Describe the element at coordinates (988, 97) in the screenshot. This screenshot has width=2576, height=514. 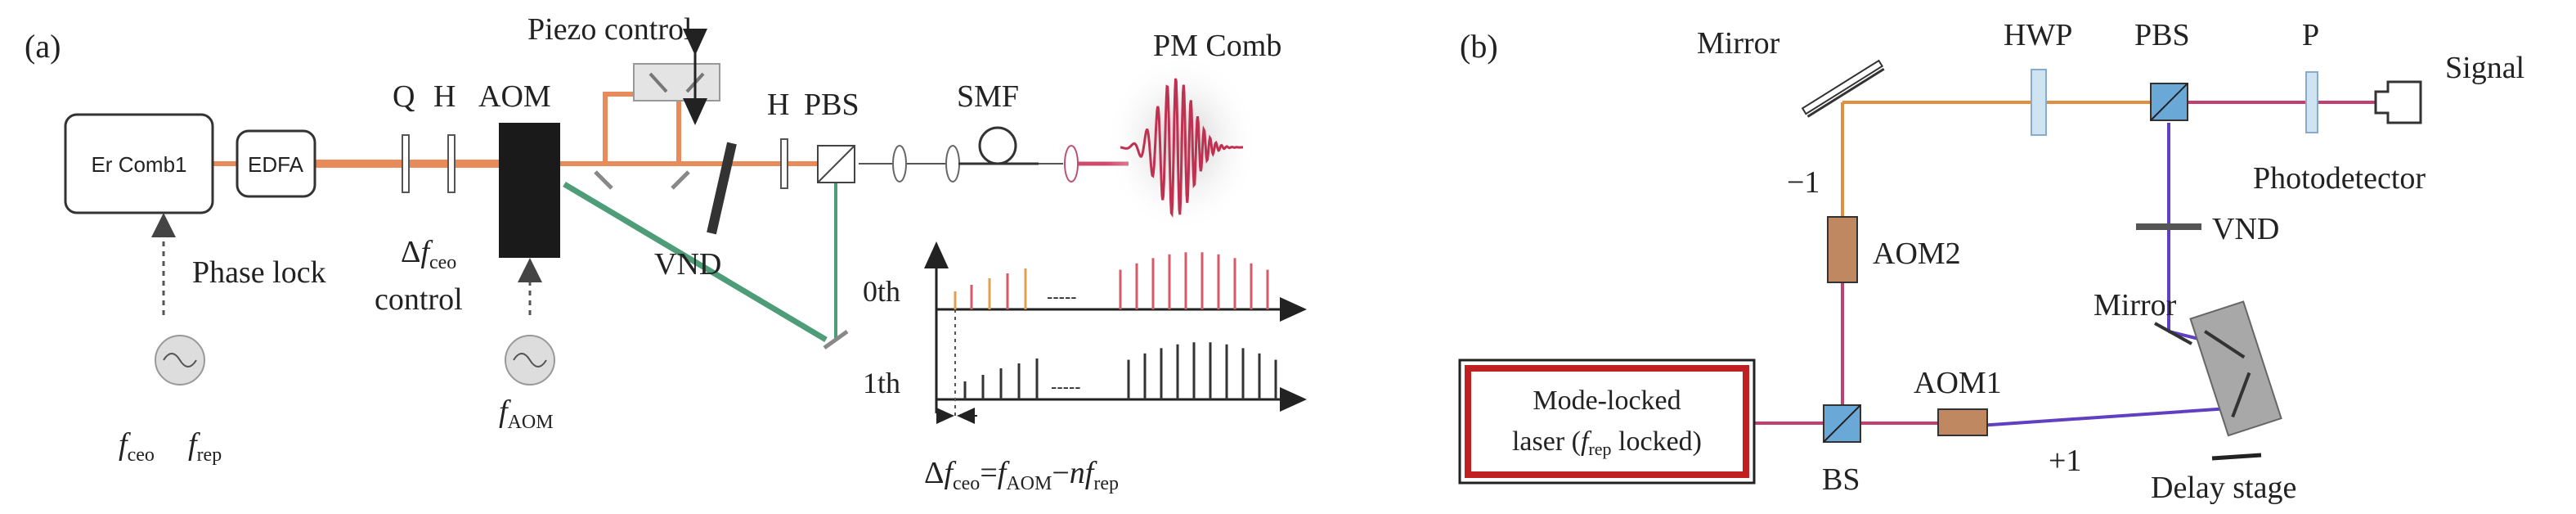
I see `smf-label: SMF` at that location.